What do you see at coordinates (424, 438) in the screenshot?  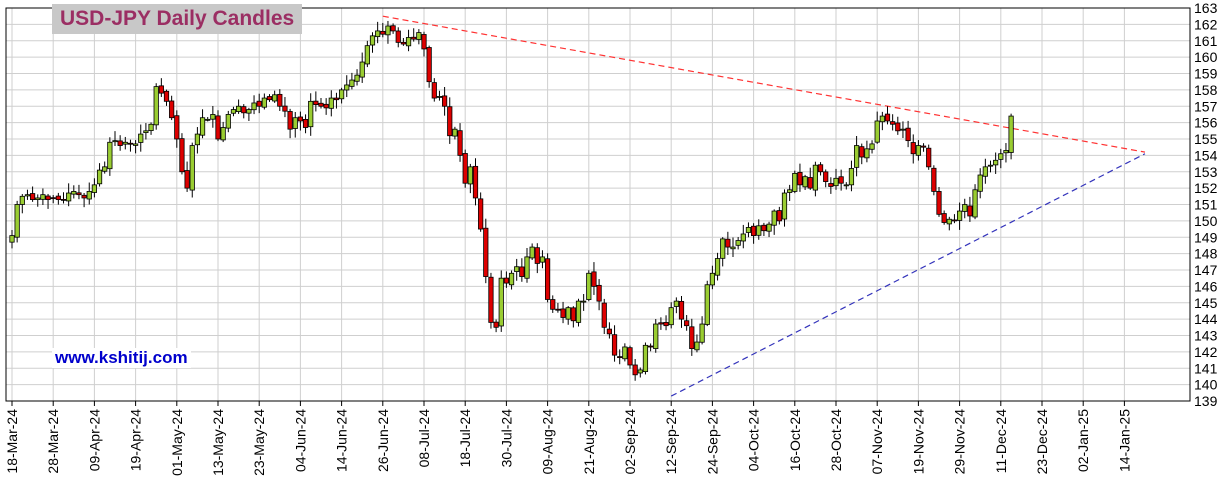 I see `x-tick-label: 08-Jul-24` at bounding box center [424, 438].